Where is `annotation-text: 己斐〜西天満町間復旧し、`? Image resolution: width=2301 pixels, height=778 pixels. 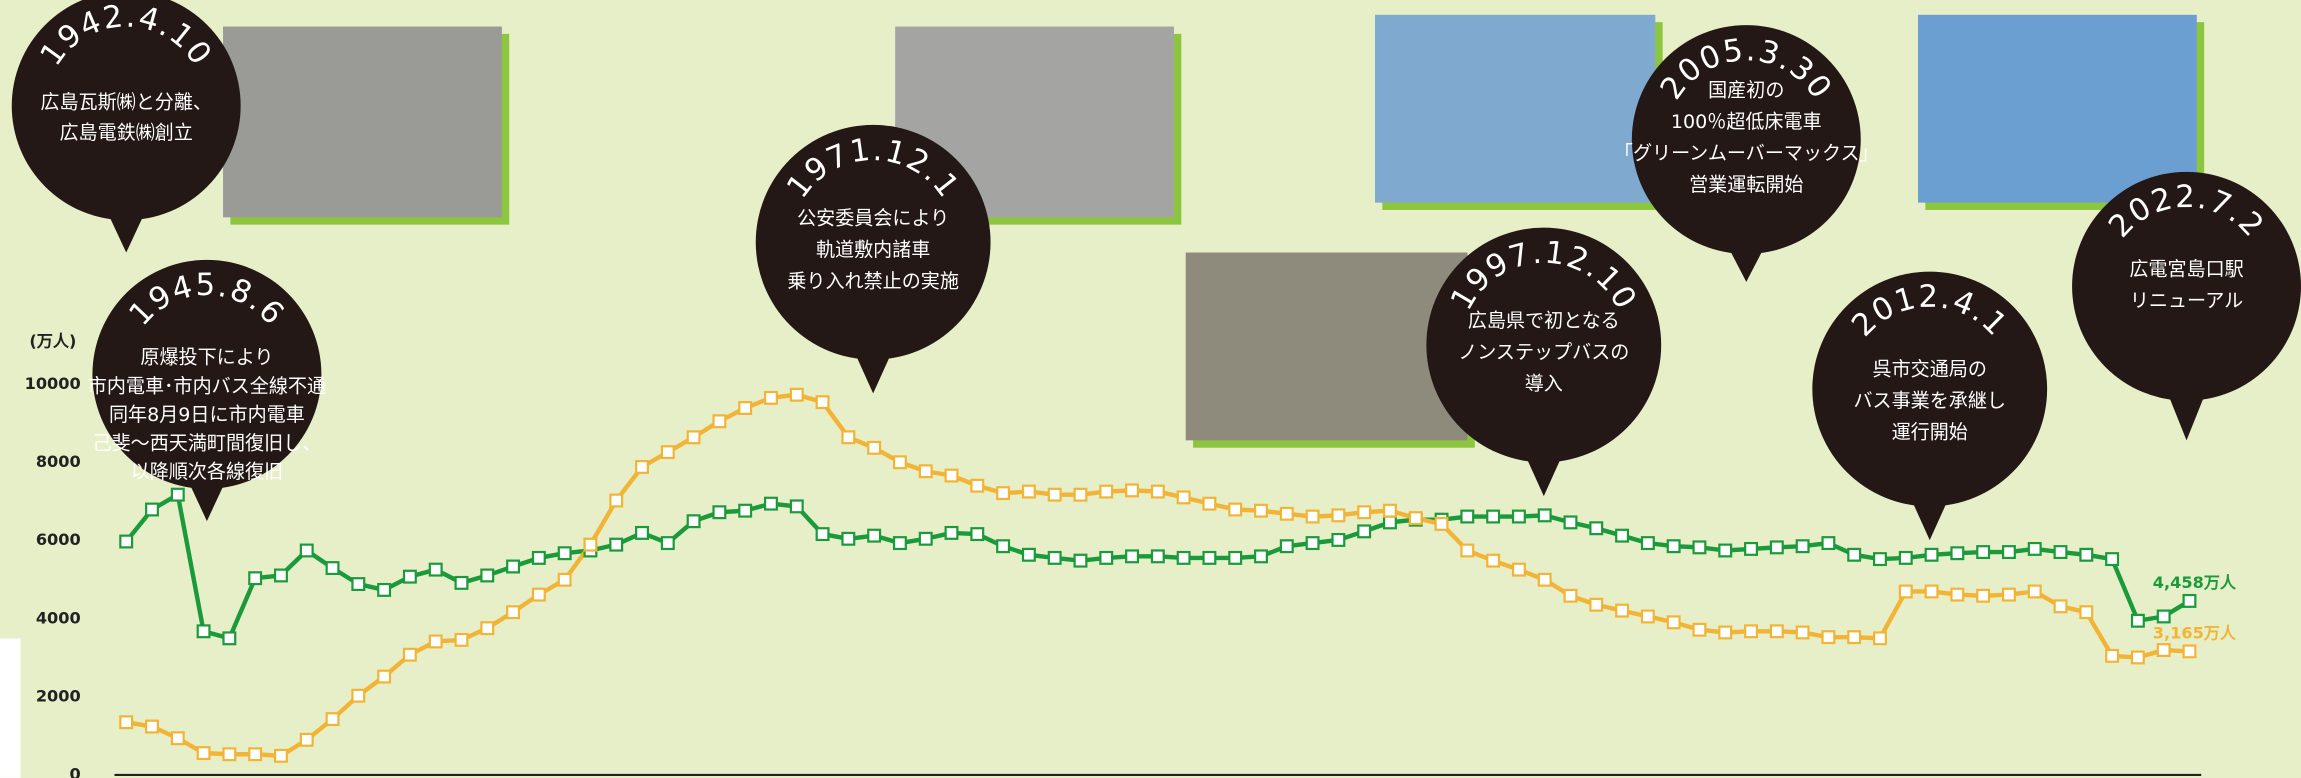
annotation-text: 己斐〜西天満町間復旧し、 is located at coordinates (207, 444).